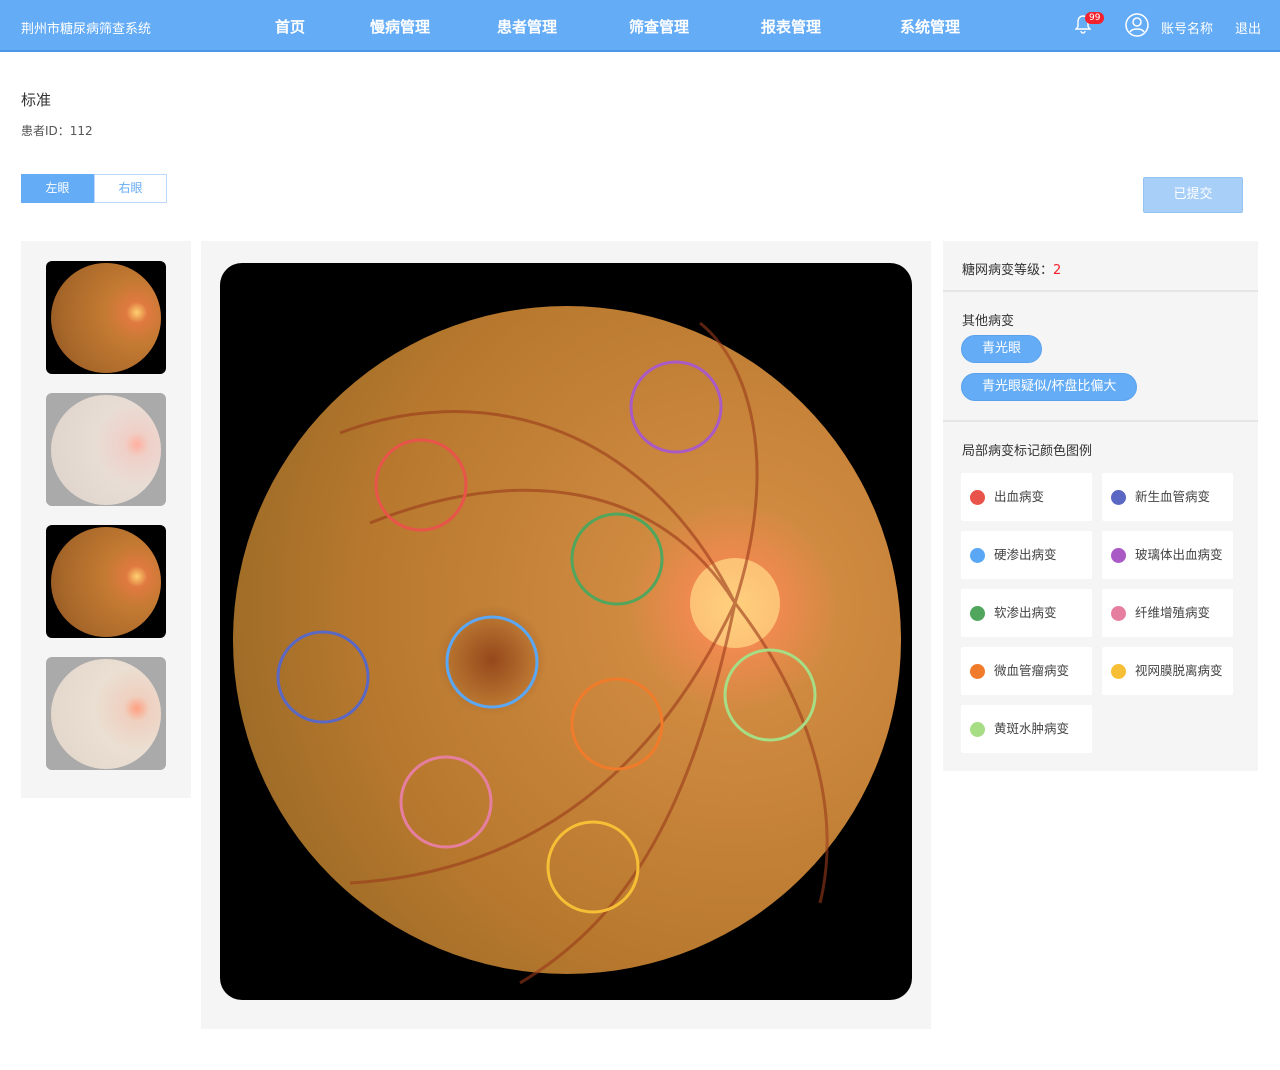 The width and height of the screenshot is (1280, 1070). What do you see at coordinates (1179, 554) in the screenshot?
I see `legend-label: 玻璃体出血病变` at bounding box center [1179, 554].